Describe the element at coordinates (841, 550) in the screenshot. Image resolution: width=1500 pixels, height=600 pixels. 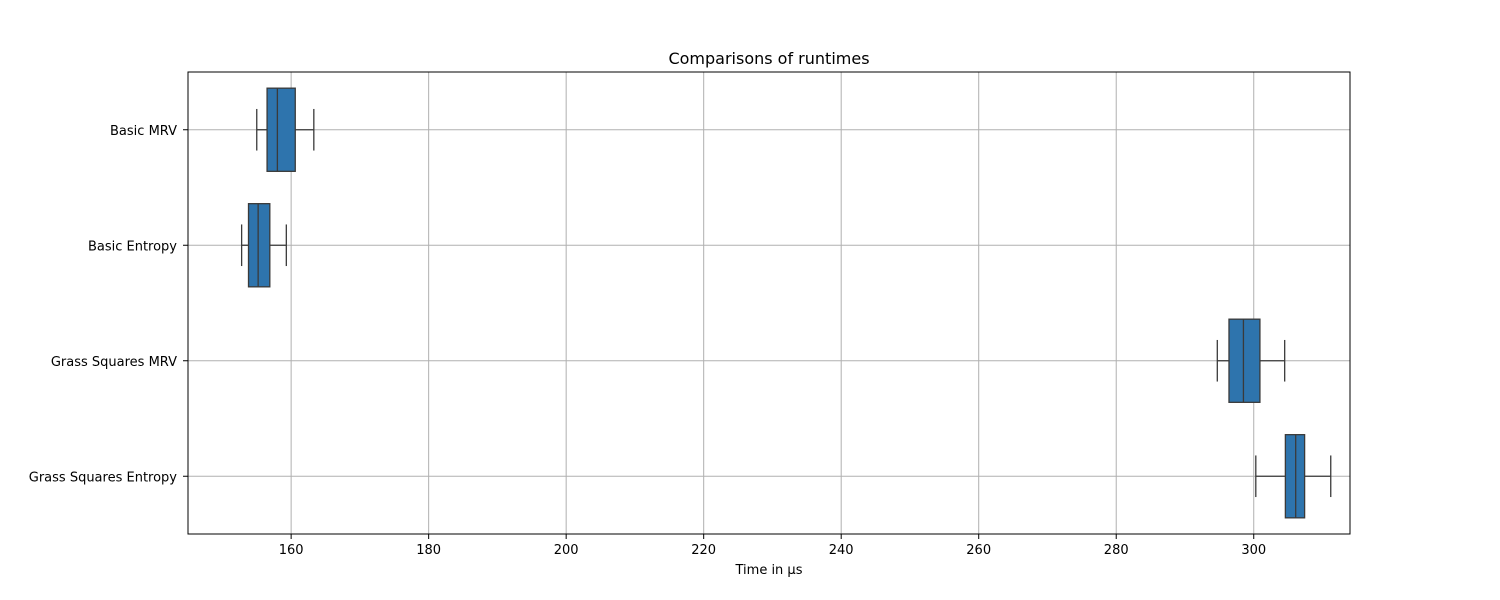
I see `x-tick-label: 240` at that location.